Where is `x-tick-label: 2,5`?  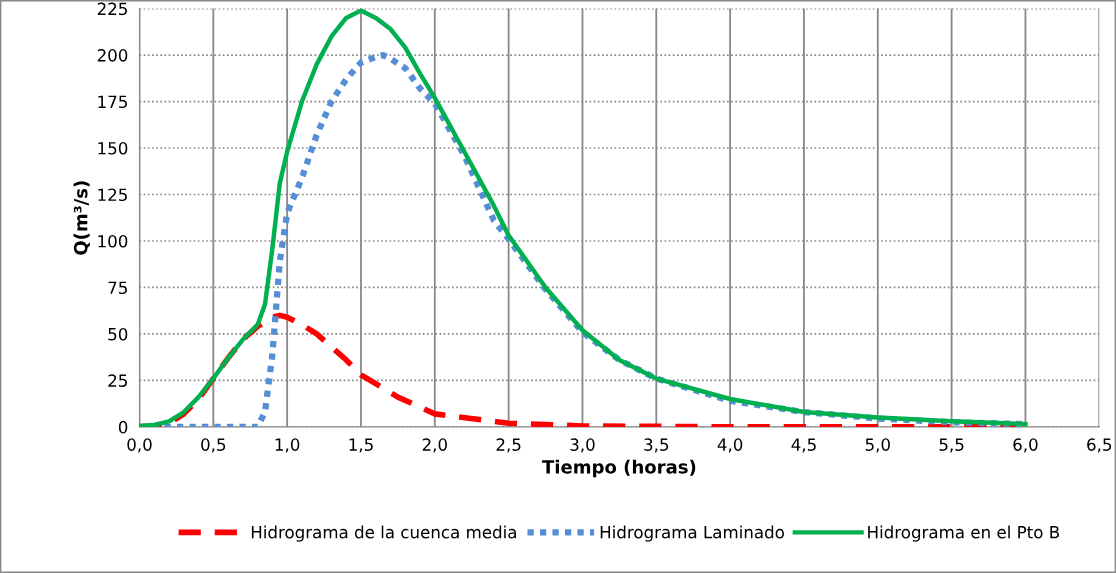
x-tick-label: 2,5 is located at coordinates (508, 445).